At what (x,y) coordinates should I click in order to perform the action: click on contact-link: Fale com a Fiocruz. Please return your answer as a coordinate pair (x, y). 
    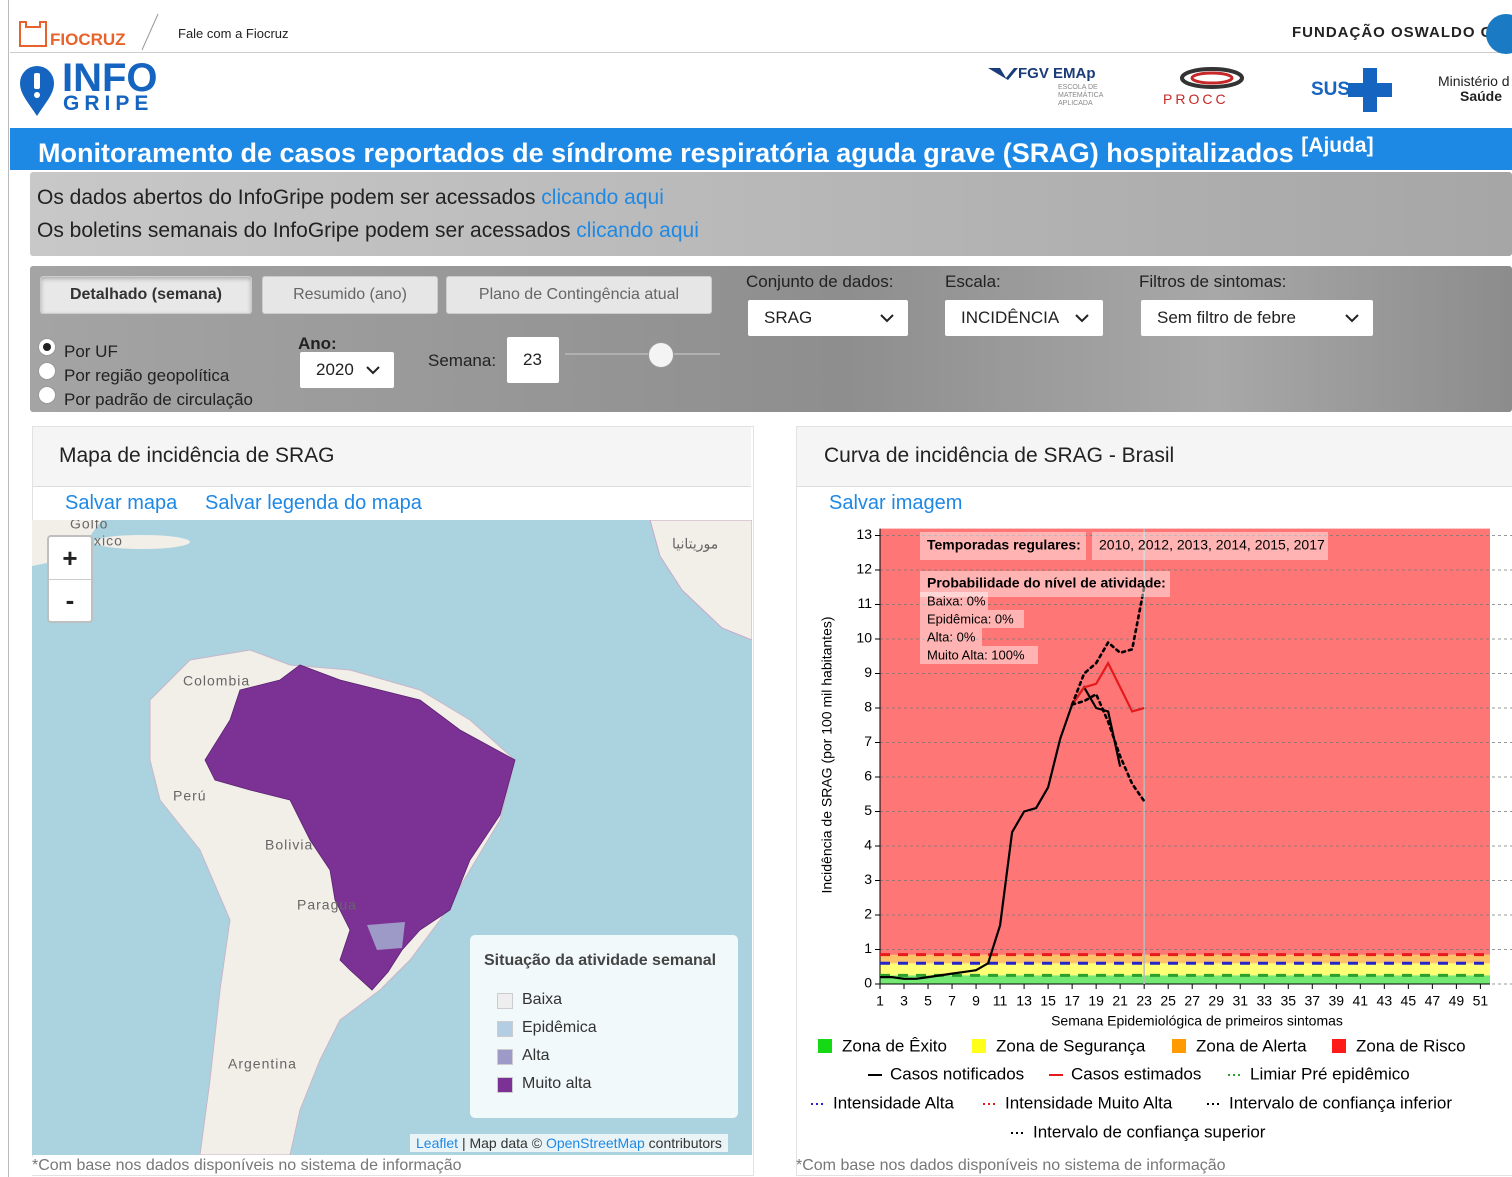
    Looking at the image, I should click on (233, 33).